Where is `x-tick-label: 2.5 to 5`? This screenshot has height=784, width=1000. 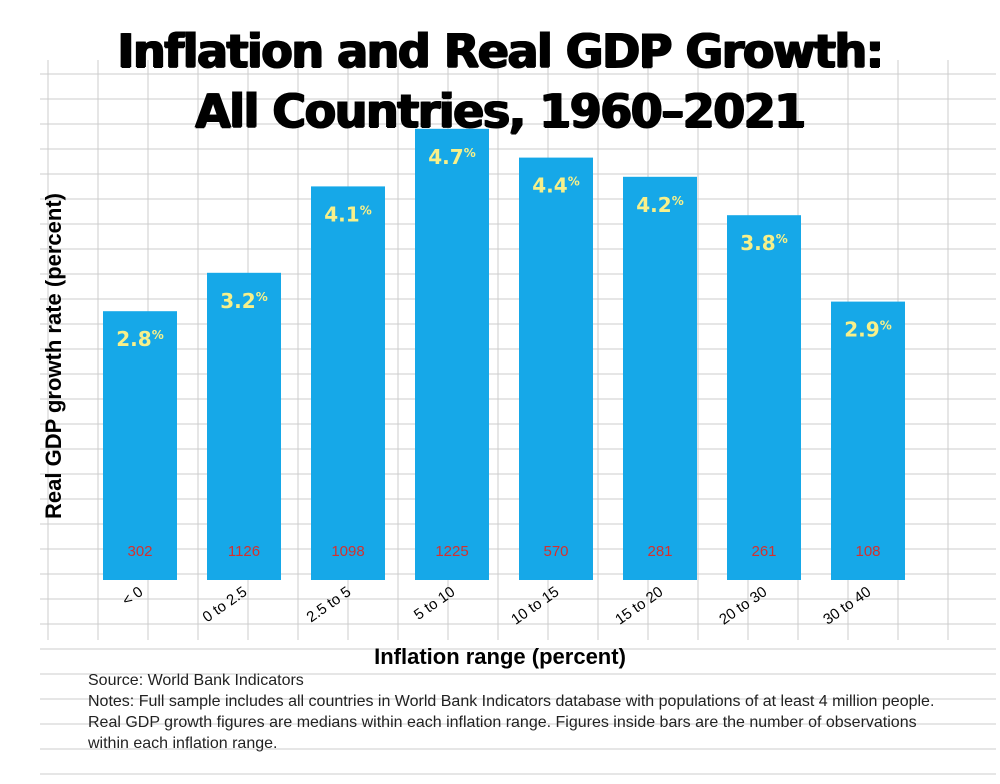 x-tick-label: 2.5 to 5 is located at coordinates (329, 604).